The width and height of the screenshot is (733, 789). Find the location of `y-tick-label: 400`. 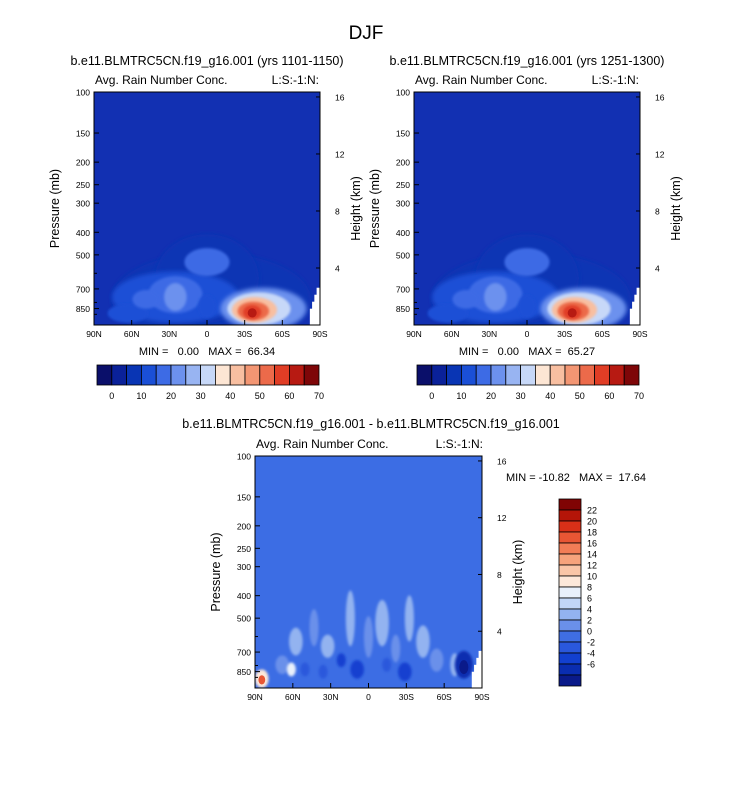

y-tick-label: 400 is located at coordinates (403, 233).